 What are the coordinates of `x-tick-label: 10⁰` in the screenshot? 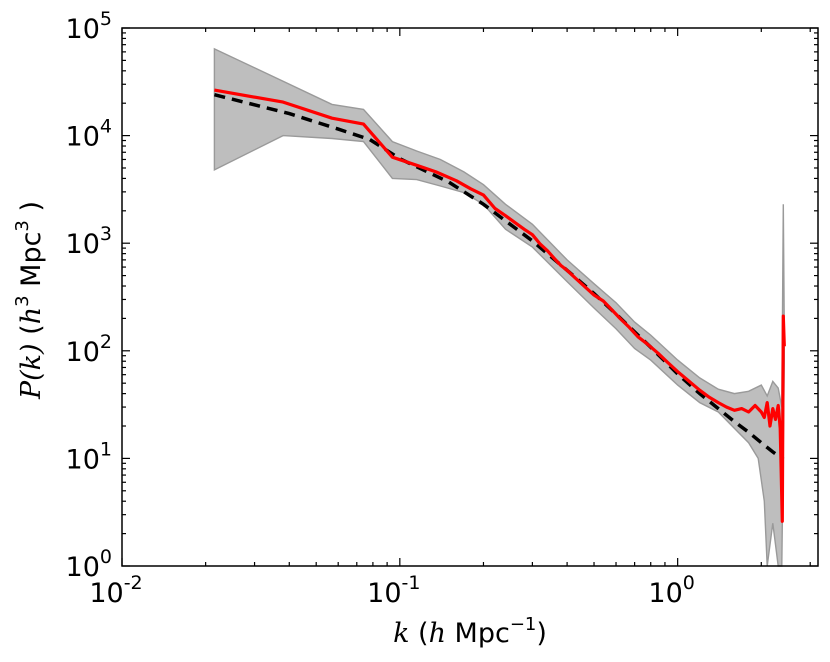 It's located at (671, 590).